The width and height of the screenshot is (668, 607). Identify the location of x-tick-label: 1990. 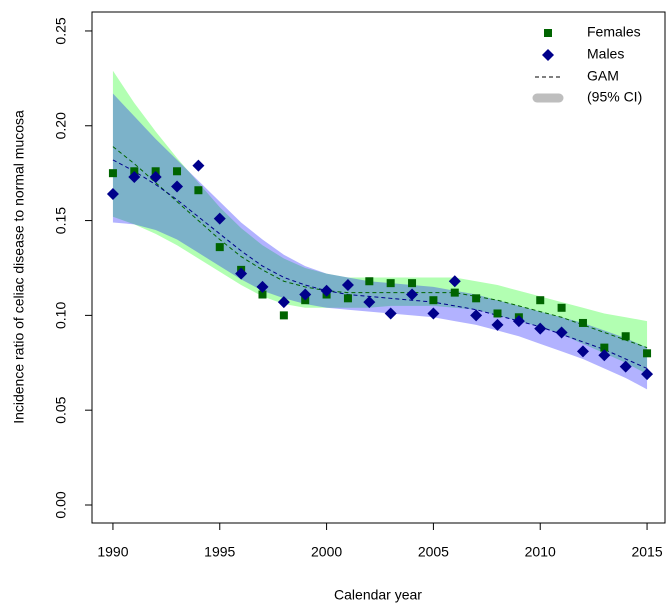
(112, 552).